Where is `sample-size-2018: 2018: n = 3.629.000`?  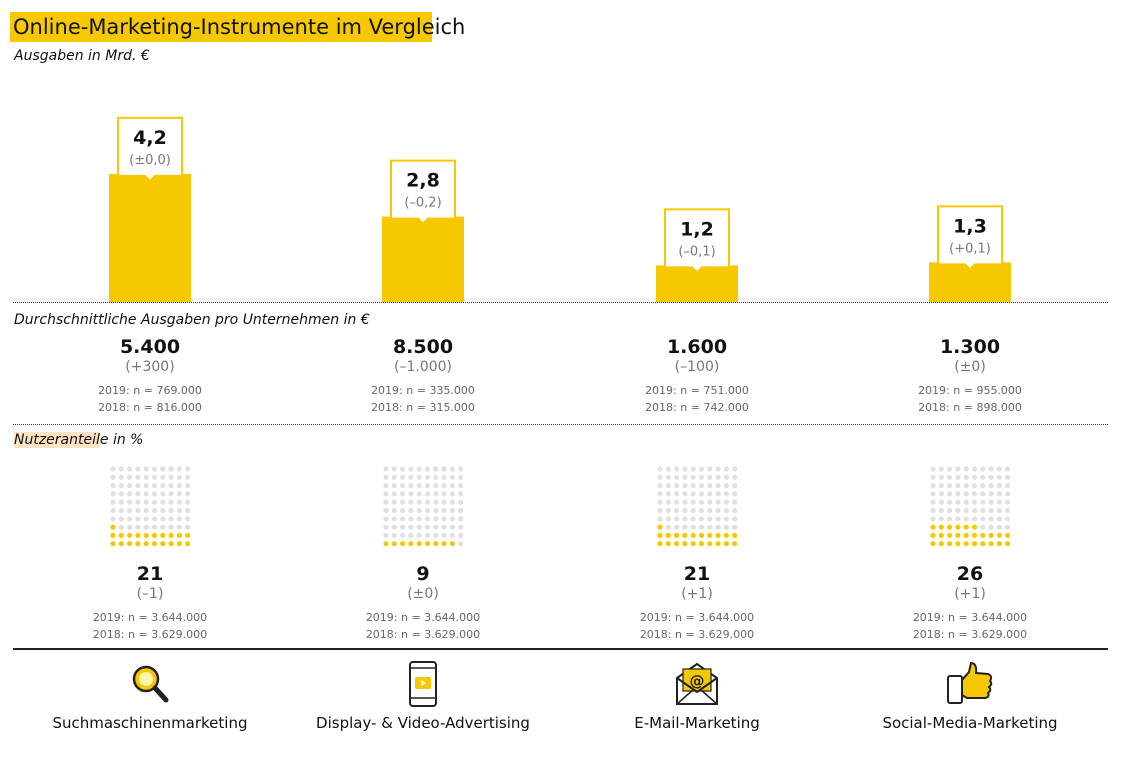 sample-size-2018: 2018: n = 3.629.000 is located at coordinates (697, 634).